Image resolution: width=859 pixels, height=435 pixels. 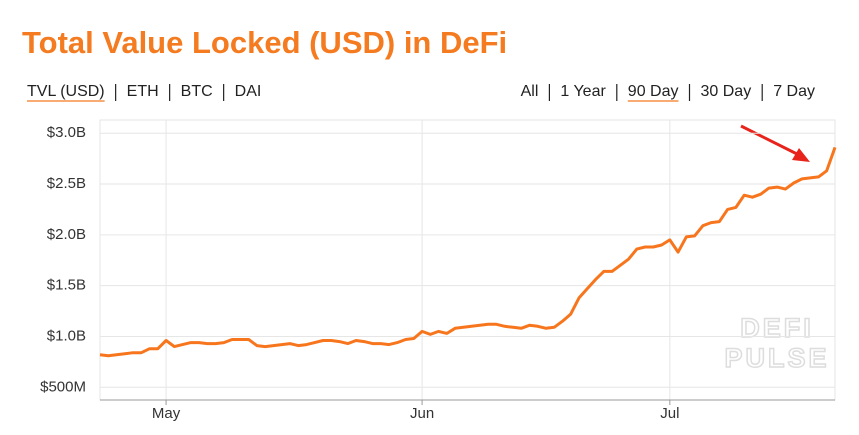 What do you see at coordinates (197, 91) in the screenshot?
I see `tab: BTC` at bounding box center [197, 91].